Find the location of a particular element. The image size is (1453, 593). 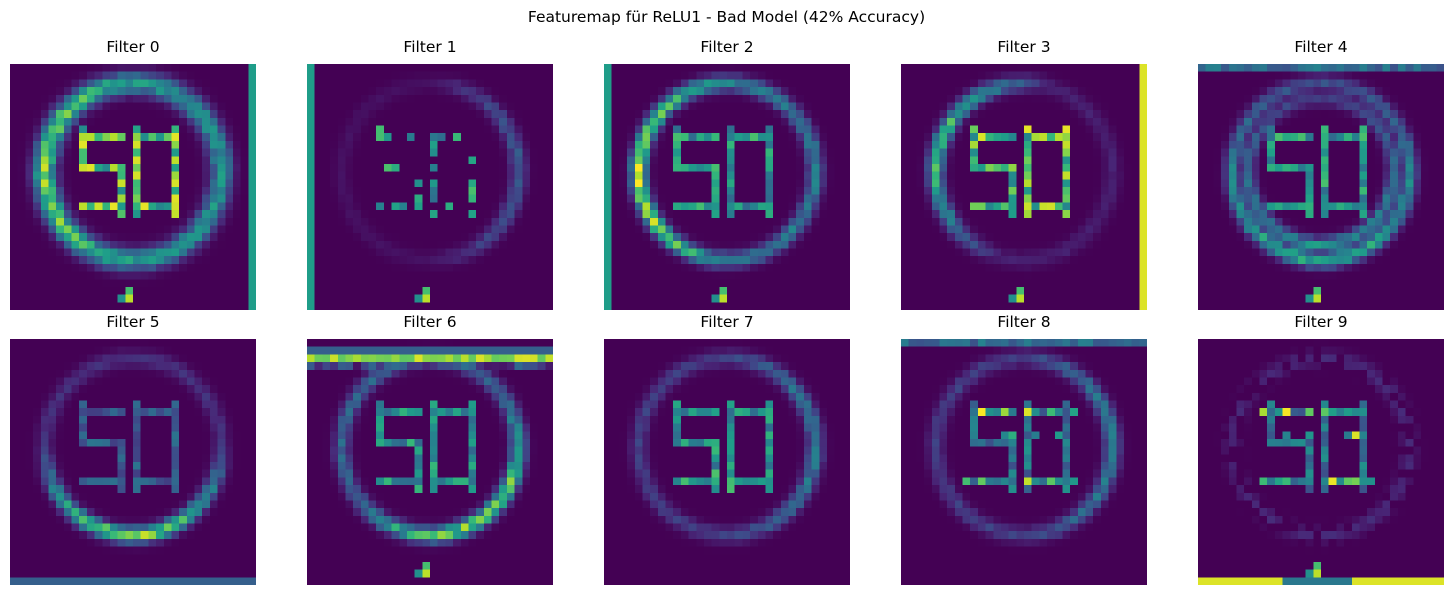

featuremap-panel: Filter 7 is located at coordinates (727, 449).